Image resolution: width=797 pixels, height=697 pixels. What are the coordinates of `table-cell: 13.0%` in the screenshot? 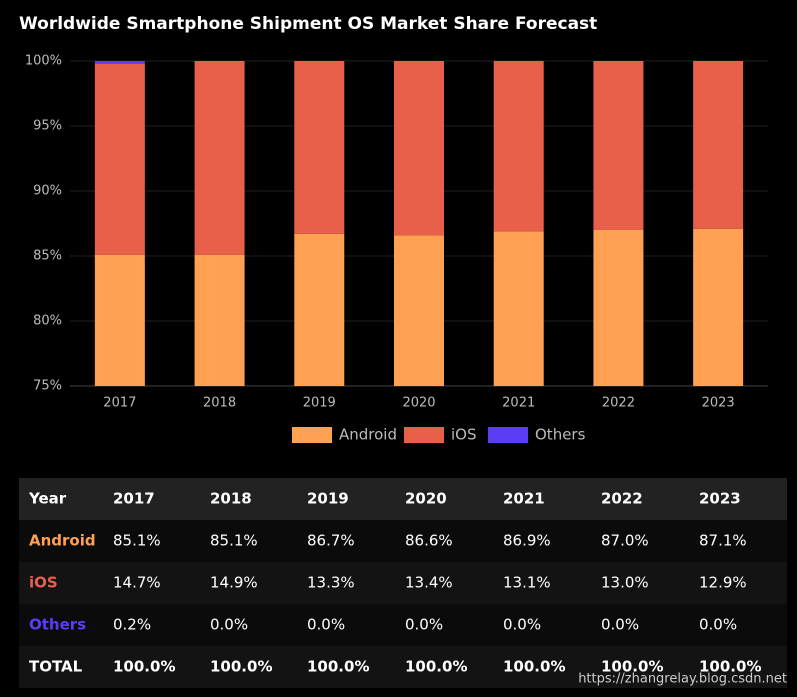 It's located at (625, 583).